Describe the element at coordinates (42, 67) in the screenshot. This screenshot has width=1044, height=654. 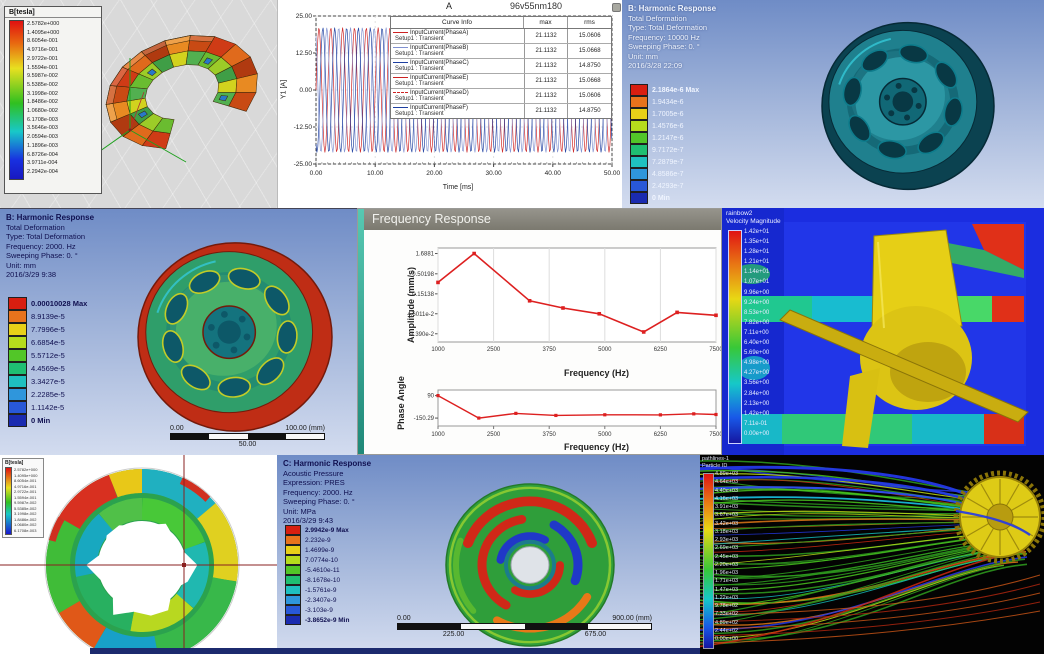
I see `legend-value: 1.5594e-001` at that location.